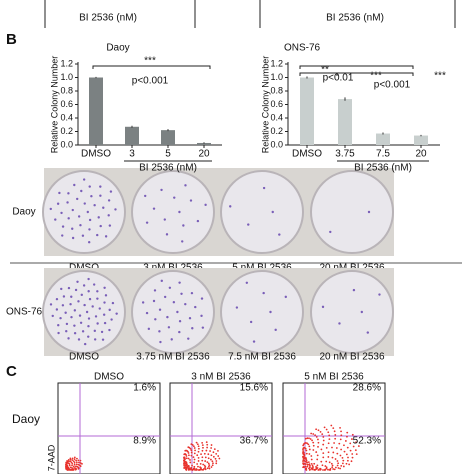  What do you see at coordinates (355, 18) in the screenshot?
I see `axis-label: BI 2536 (nM)` at bounding box center [355, 18].